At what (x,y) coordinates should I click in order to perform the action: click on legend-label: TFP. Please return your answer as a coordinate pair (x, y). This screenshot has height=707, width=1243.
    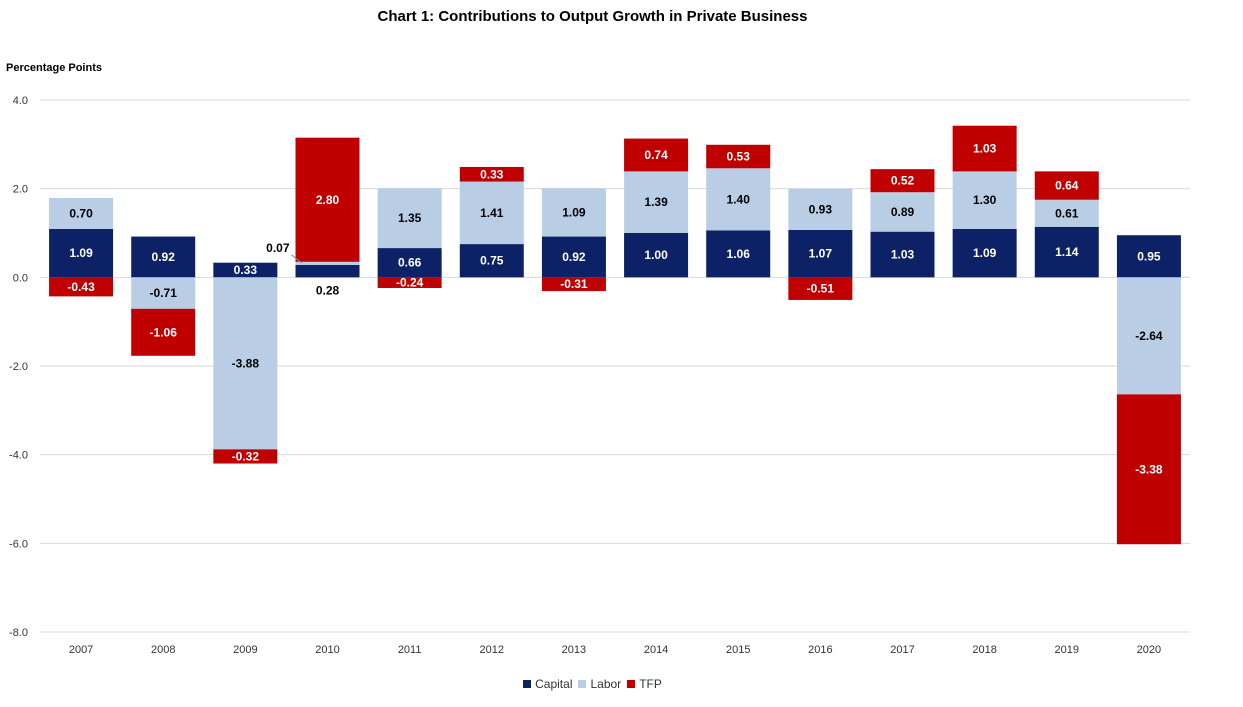
    Looking at the image, I should click on (650, 684).